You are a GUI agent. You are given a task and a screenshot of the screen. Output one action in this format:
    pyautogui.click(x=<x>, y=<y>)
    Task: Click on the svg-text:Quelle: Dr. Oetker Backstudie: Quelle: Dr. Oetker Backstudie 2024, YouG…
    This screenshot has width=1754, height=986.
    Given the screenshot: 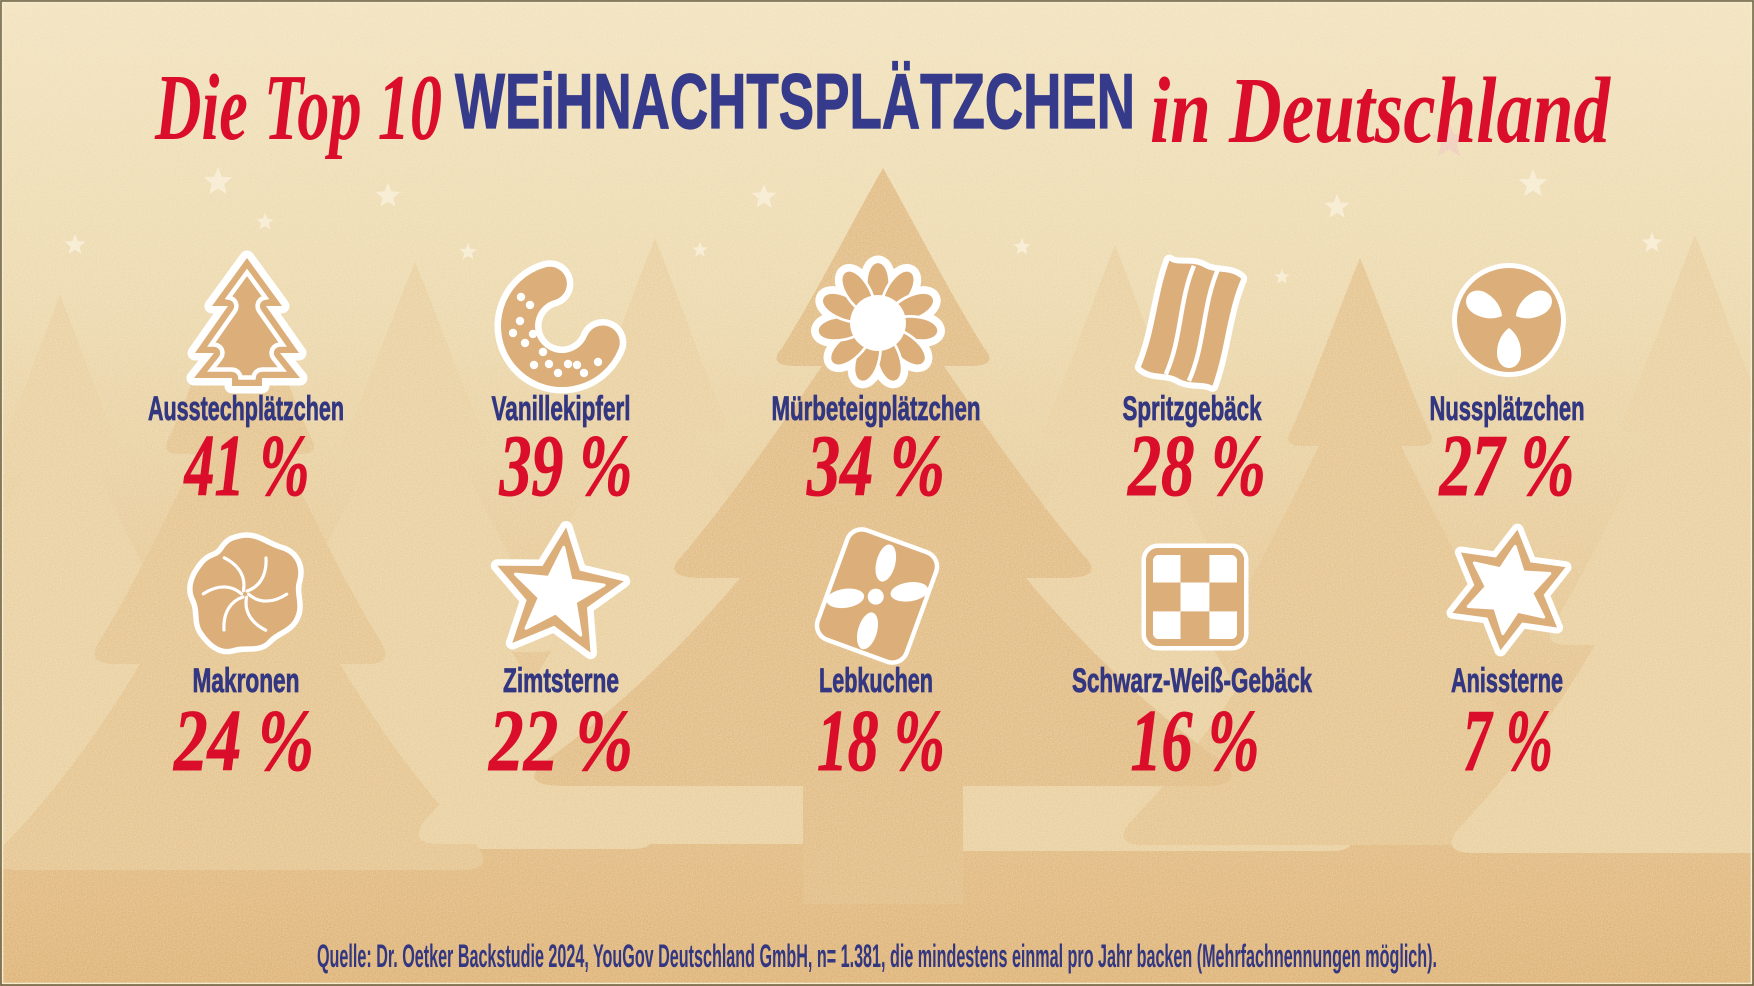 What is the action you would take?
    pyautogui.click(x=877, y=956)
    